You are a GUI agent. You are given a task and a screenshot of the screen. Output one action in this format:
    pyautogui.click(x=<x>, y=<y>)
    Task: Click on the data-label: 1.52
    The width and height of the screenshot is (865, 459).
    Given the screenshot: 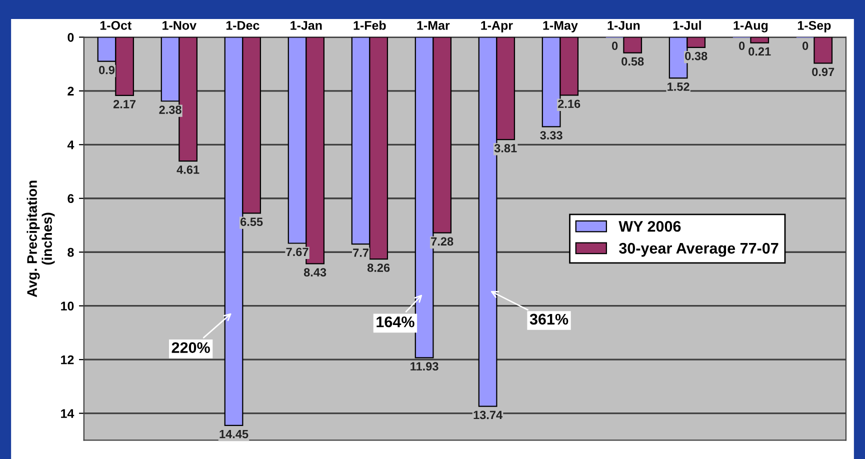 What is the action you would take?
    pyautogui.click(x=679, y=86)
    